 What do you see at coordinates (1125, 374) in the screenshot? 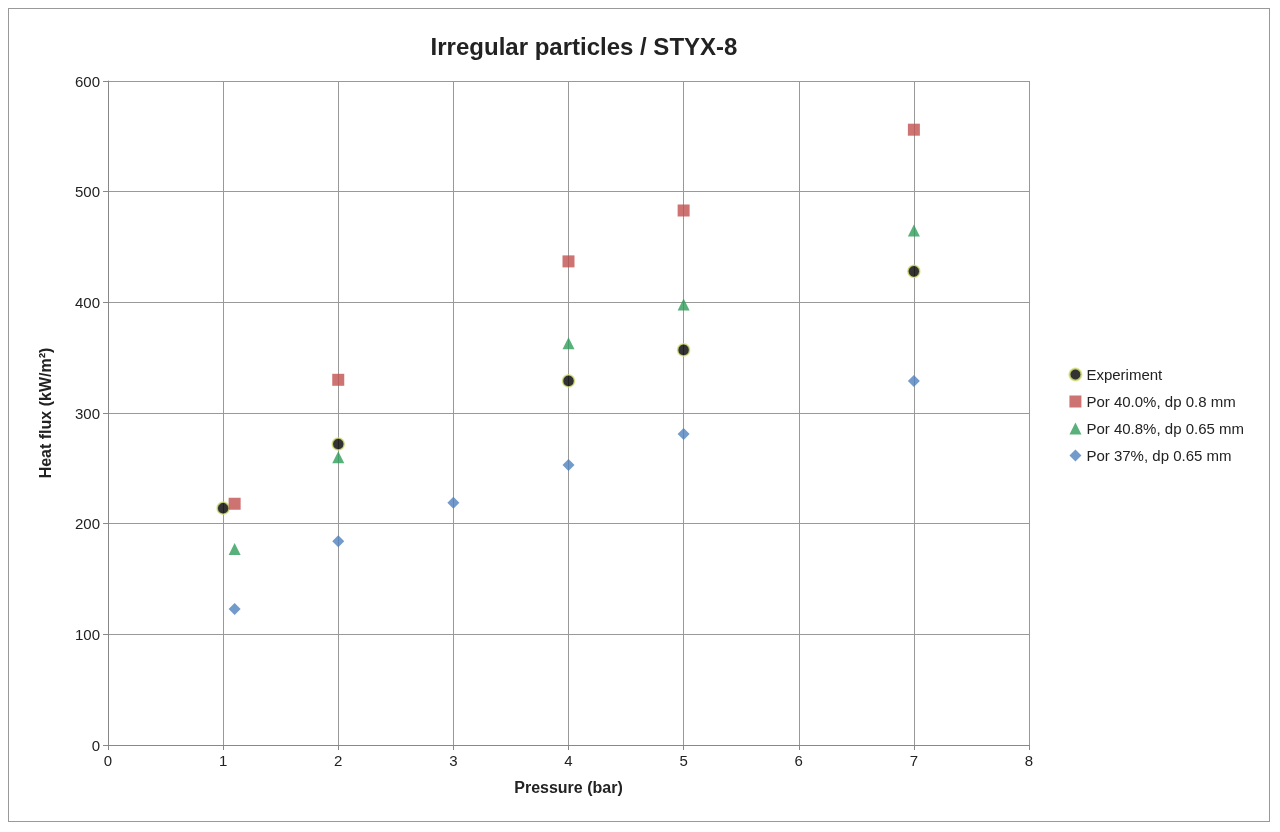
I see `legend-label: Experiment` at bounding box center [1125, 374].